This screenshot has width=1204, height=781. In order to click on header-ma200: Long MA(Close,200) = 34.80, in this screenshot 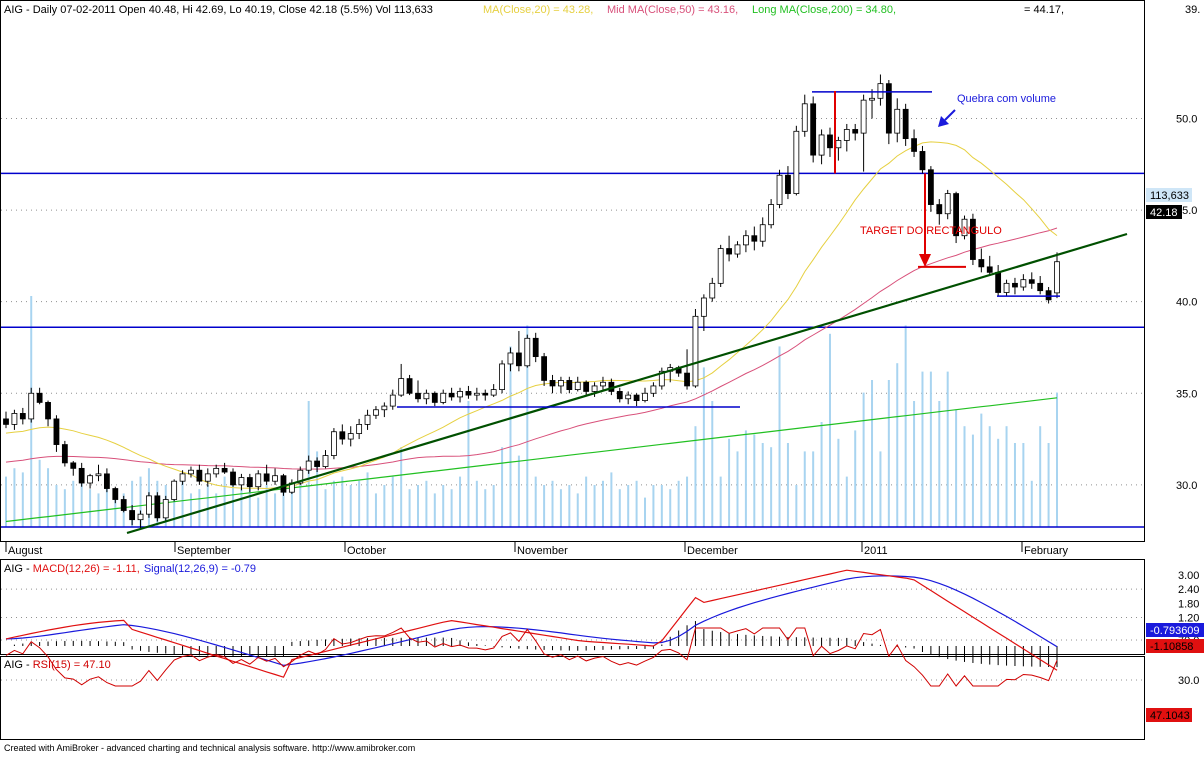, I will do `click(824, 10)`.